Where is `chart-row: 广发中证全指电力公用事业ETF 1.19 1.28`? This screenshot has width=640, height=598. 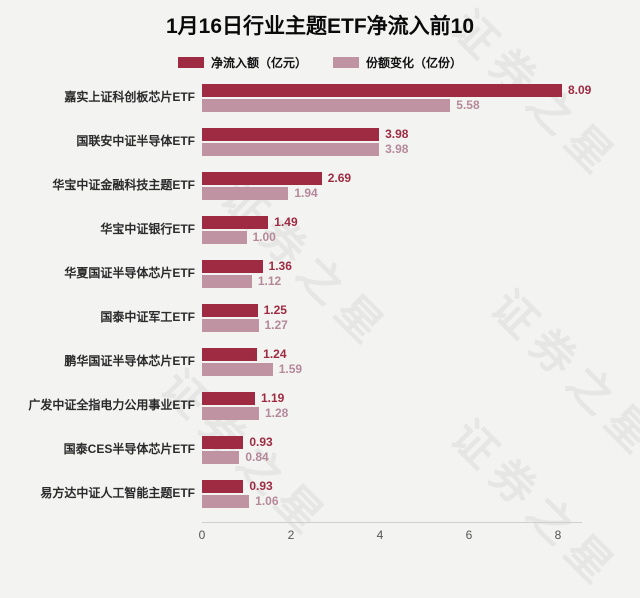
chart-row: 广发中证全指电力公用事业ETF 1.19 1.28 is located at coordinates (320, 405).